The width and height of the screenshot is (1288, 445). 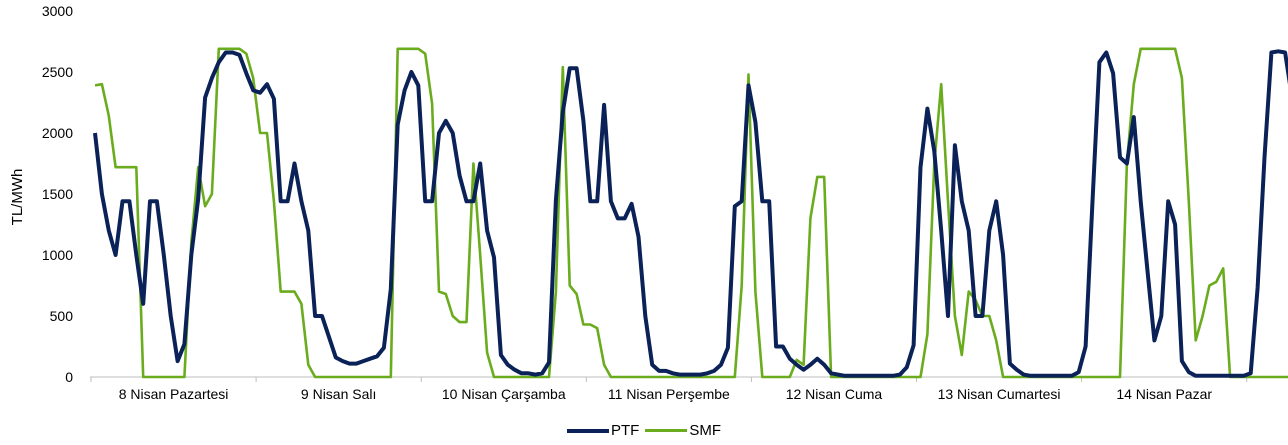 I want to click on x-tick-label: 9 Nisan Salı, so click(x=338, y=394).